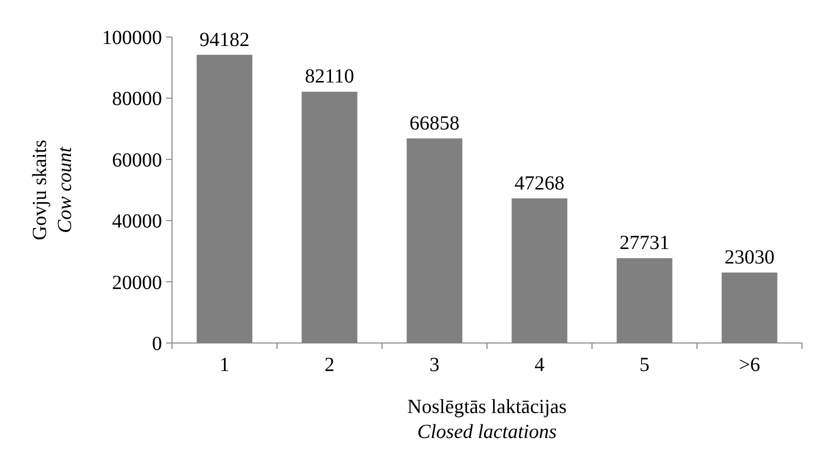  I want to click on x-tick-label: >6, so click(749, 365).